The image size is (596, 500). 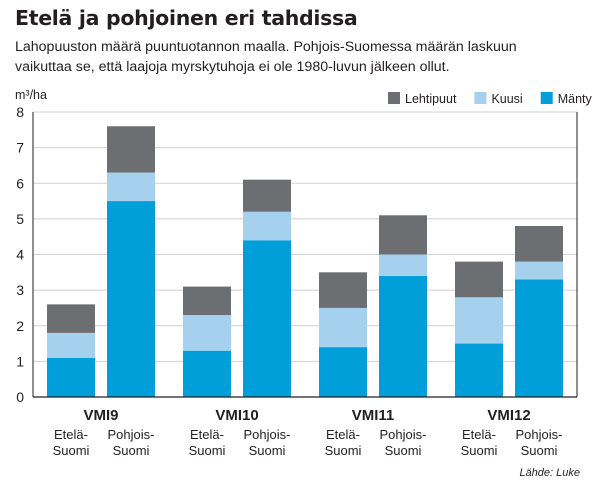 What do you see at coordinates (267, 450) in the screenshot?
I see `x-sub-label-vmi10-1-line2: Suomi` at bounding box center [267, 450].